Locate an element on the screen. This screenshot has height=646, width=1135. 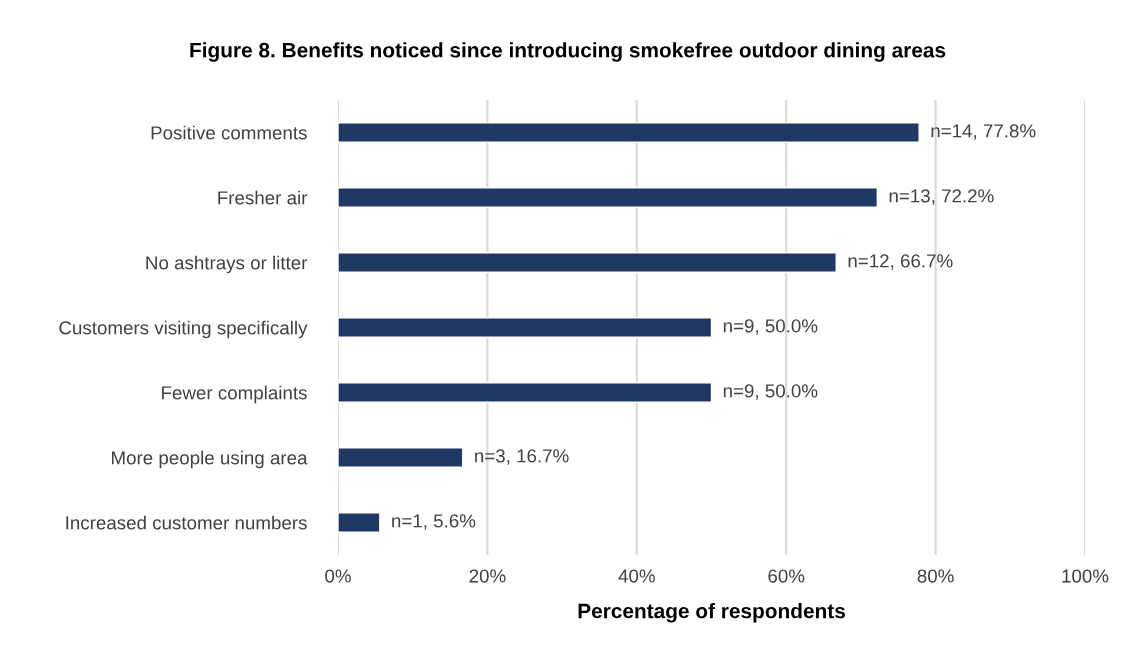
x-tick-label: 60% is located at coordinates (786, 576).